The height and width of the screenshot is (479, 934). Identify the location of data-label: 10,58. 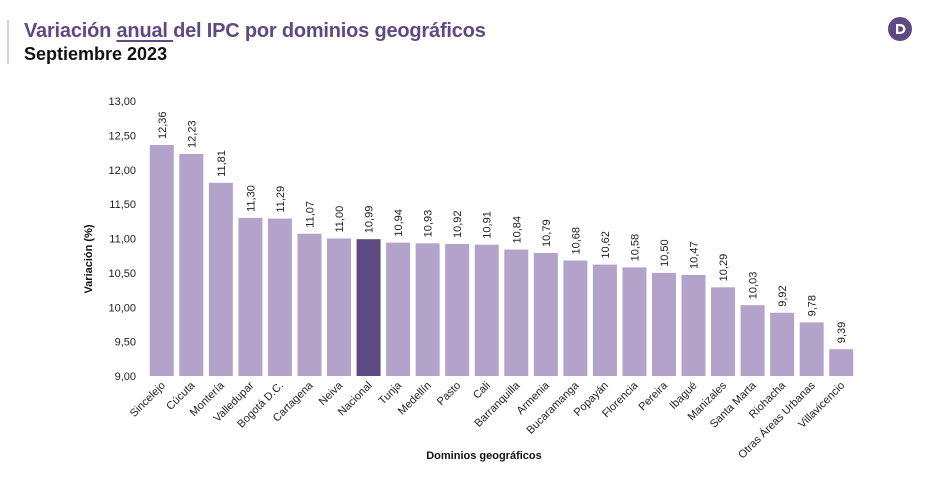
(635, 248).